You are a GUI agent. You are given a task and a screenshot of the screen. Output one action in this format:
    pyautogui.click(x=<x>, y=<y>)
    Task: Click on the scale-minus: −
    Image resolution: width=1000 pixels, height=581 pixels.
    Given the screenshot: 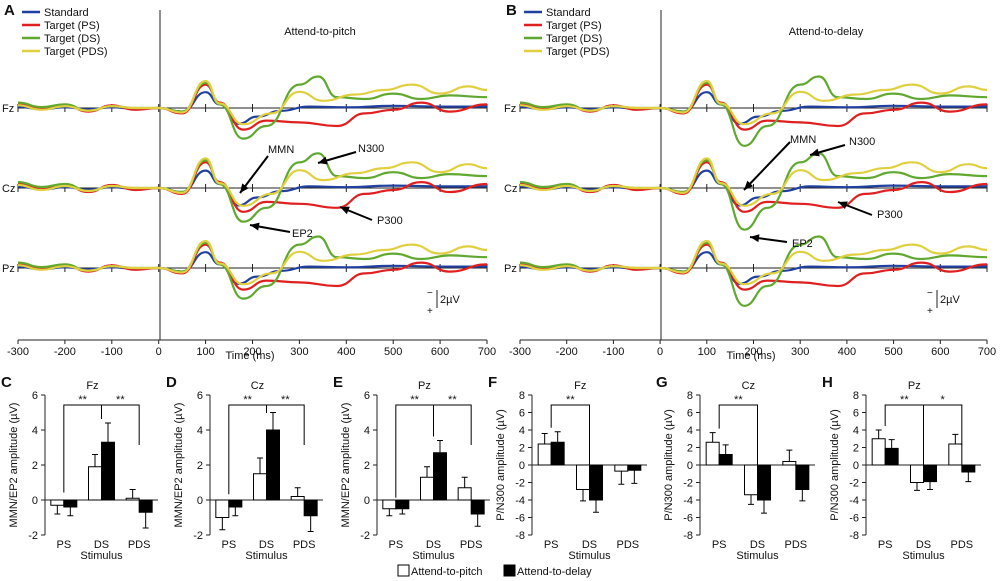 What is the action you would take?
    pyautogui.click(x=430, y=293)
    